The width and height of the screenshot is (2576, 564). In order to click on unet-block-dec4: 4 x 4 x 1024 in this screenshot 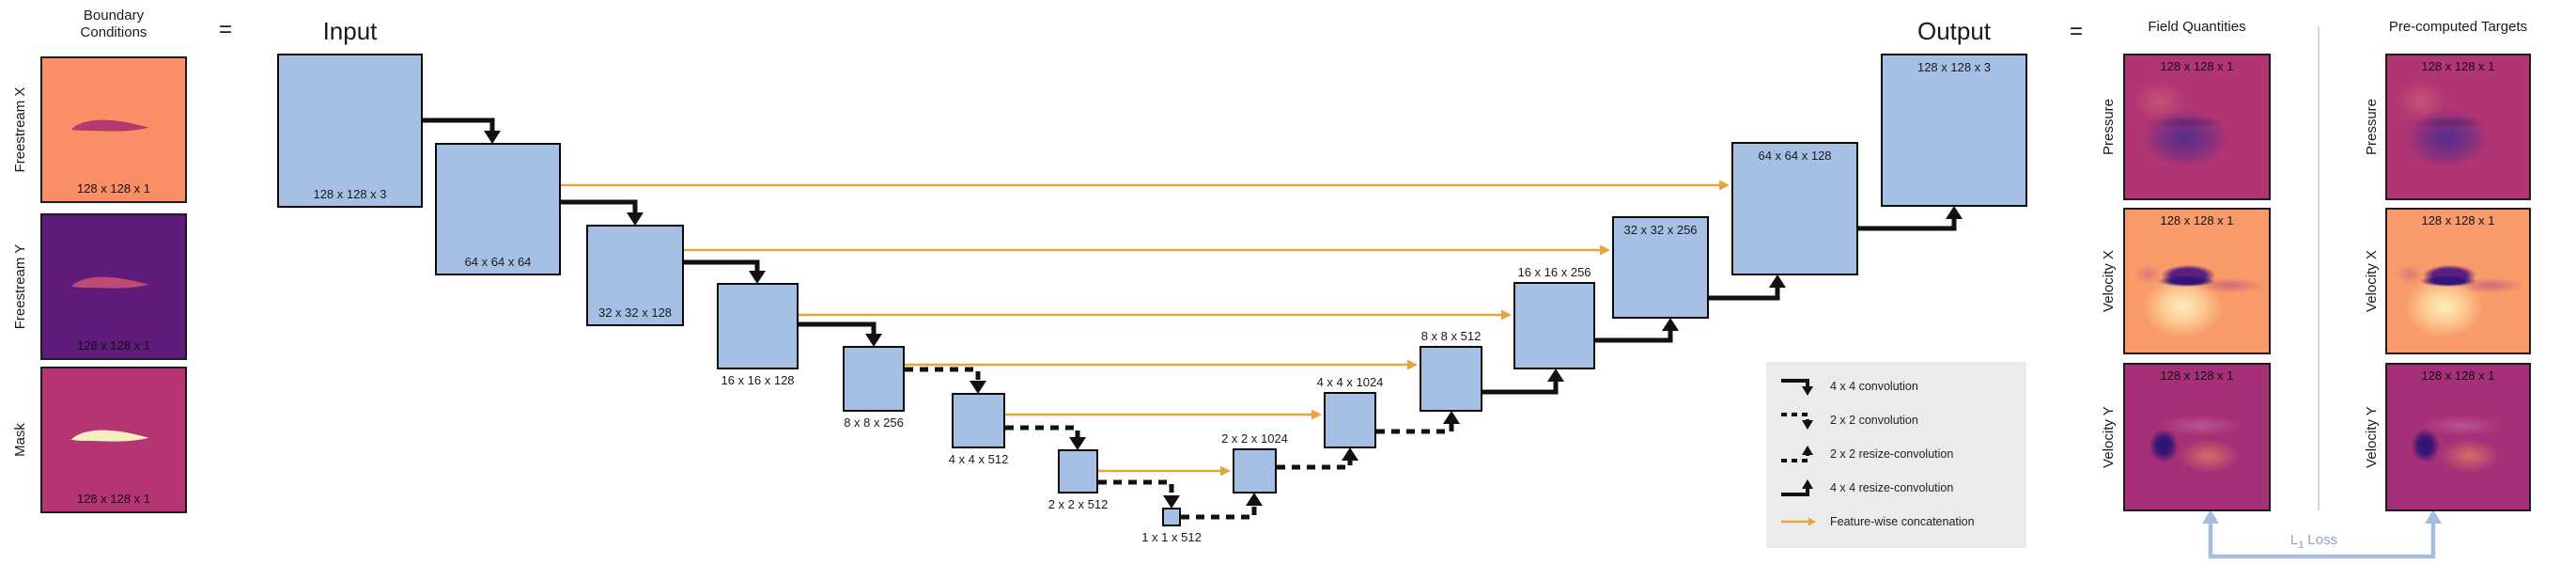, I will do `click(1350, 411)`.